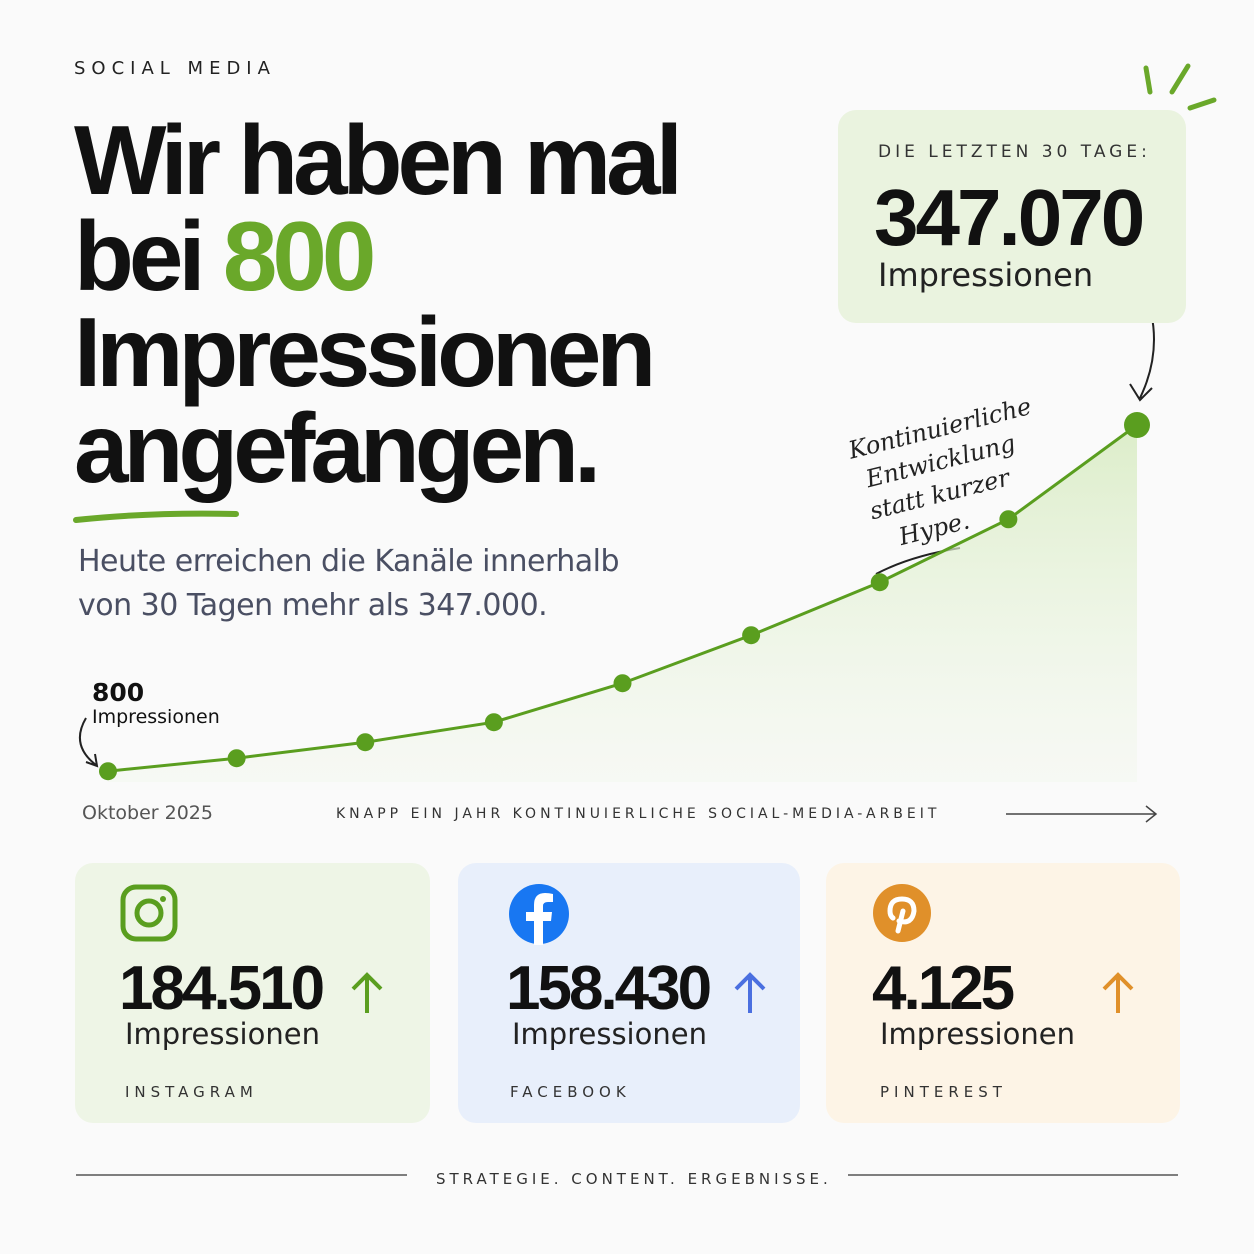  What do you see at coordinates (148, 256) in the screenshot?
I see `title-part: bei` at bounding box center [148, 256].